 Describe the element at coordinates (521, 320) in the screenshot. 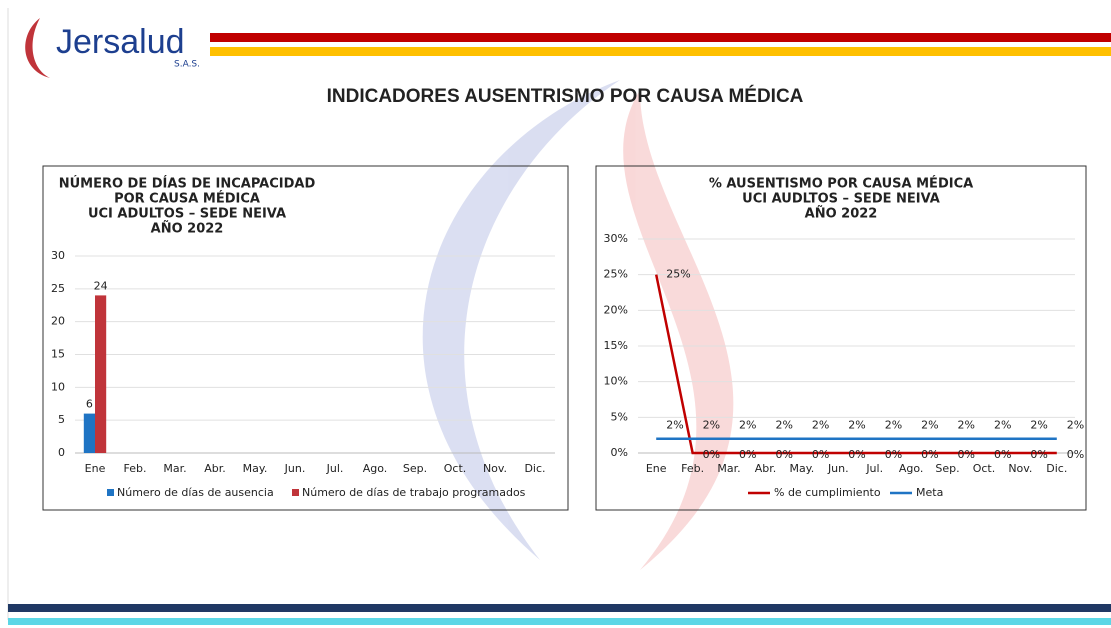

I see `watermark-blue` at that location.